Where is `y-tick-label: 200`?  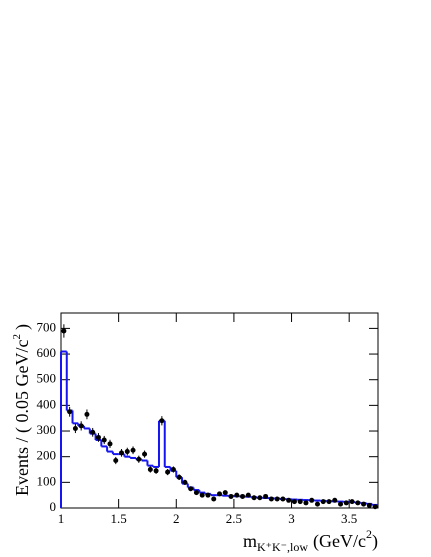
y-tick-label: 200 is located at coordinates (47, 455).